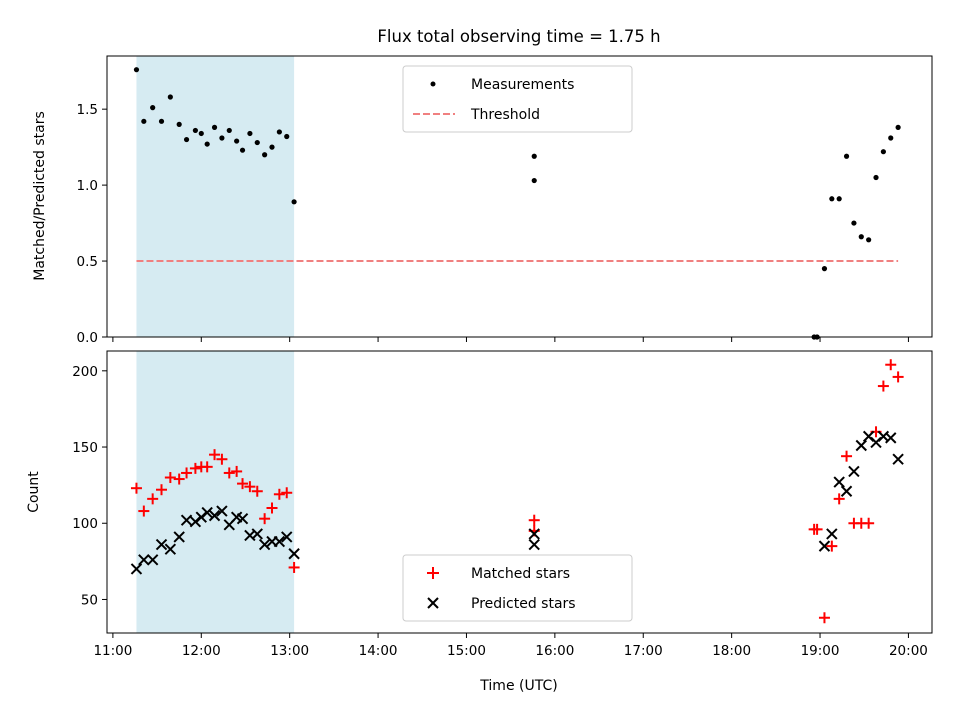 This screenshot has width=960, height=720. What do you see at coordinates (505, 115) in the screenshot?
I see `legend-threshold-label: Threshold` at bounding box center [505, 115].